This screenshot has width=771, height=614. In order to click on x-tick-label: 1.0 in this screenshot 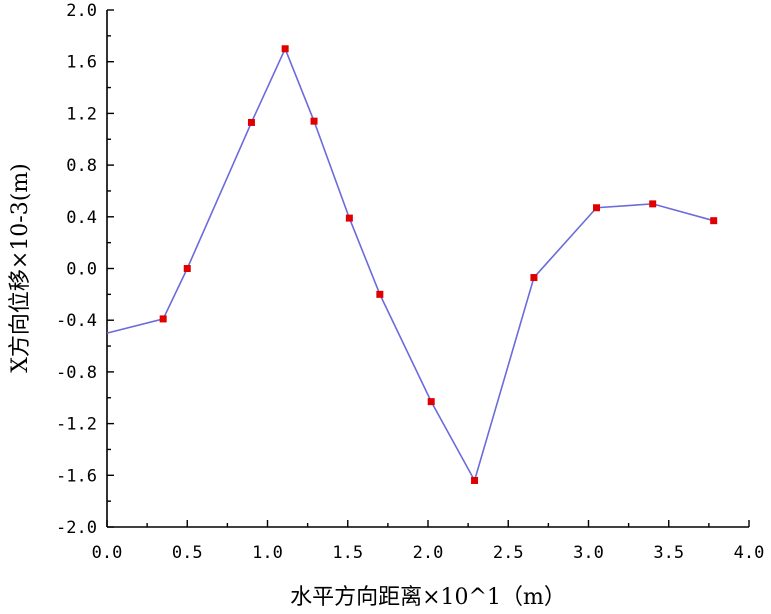, I will do `click(267, 553)`.